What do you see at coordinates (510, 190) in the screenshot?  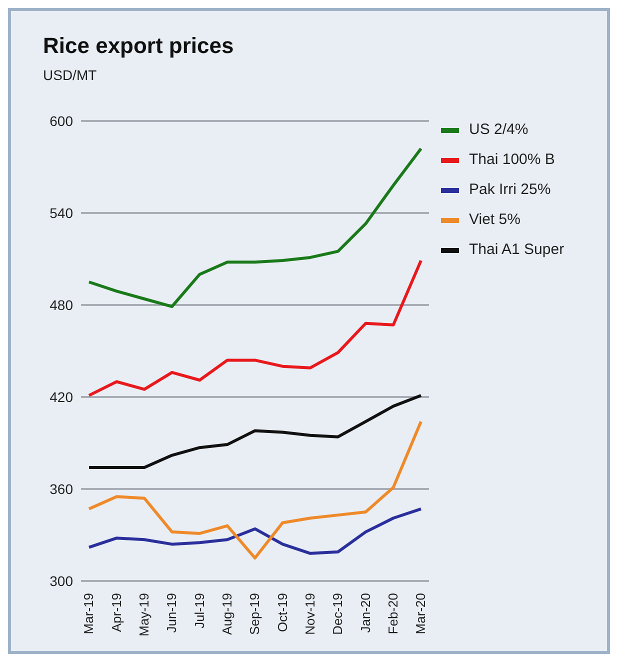 I see `legend-label: Pak Irri 25%` at bounding box center [510, 190].